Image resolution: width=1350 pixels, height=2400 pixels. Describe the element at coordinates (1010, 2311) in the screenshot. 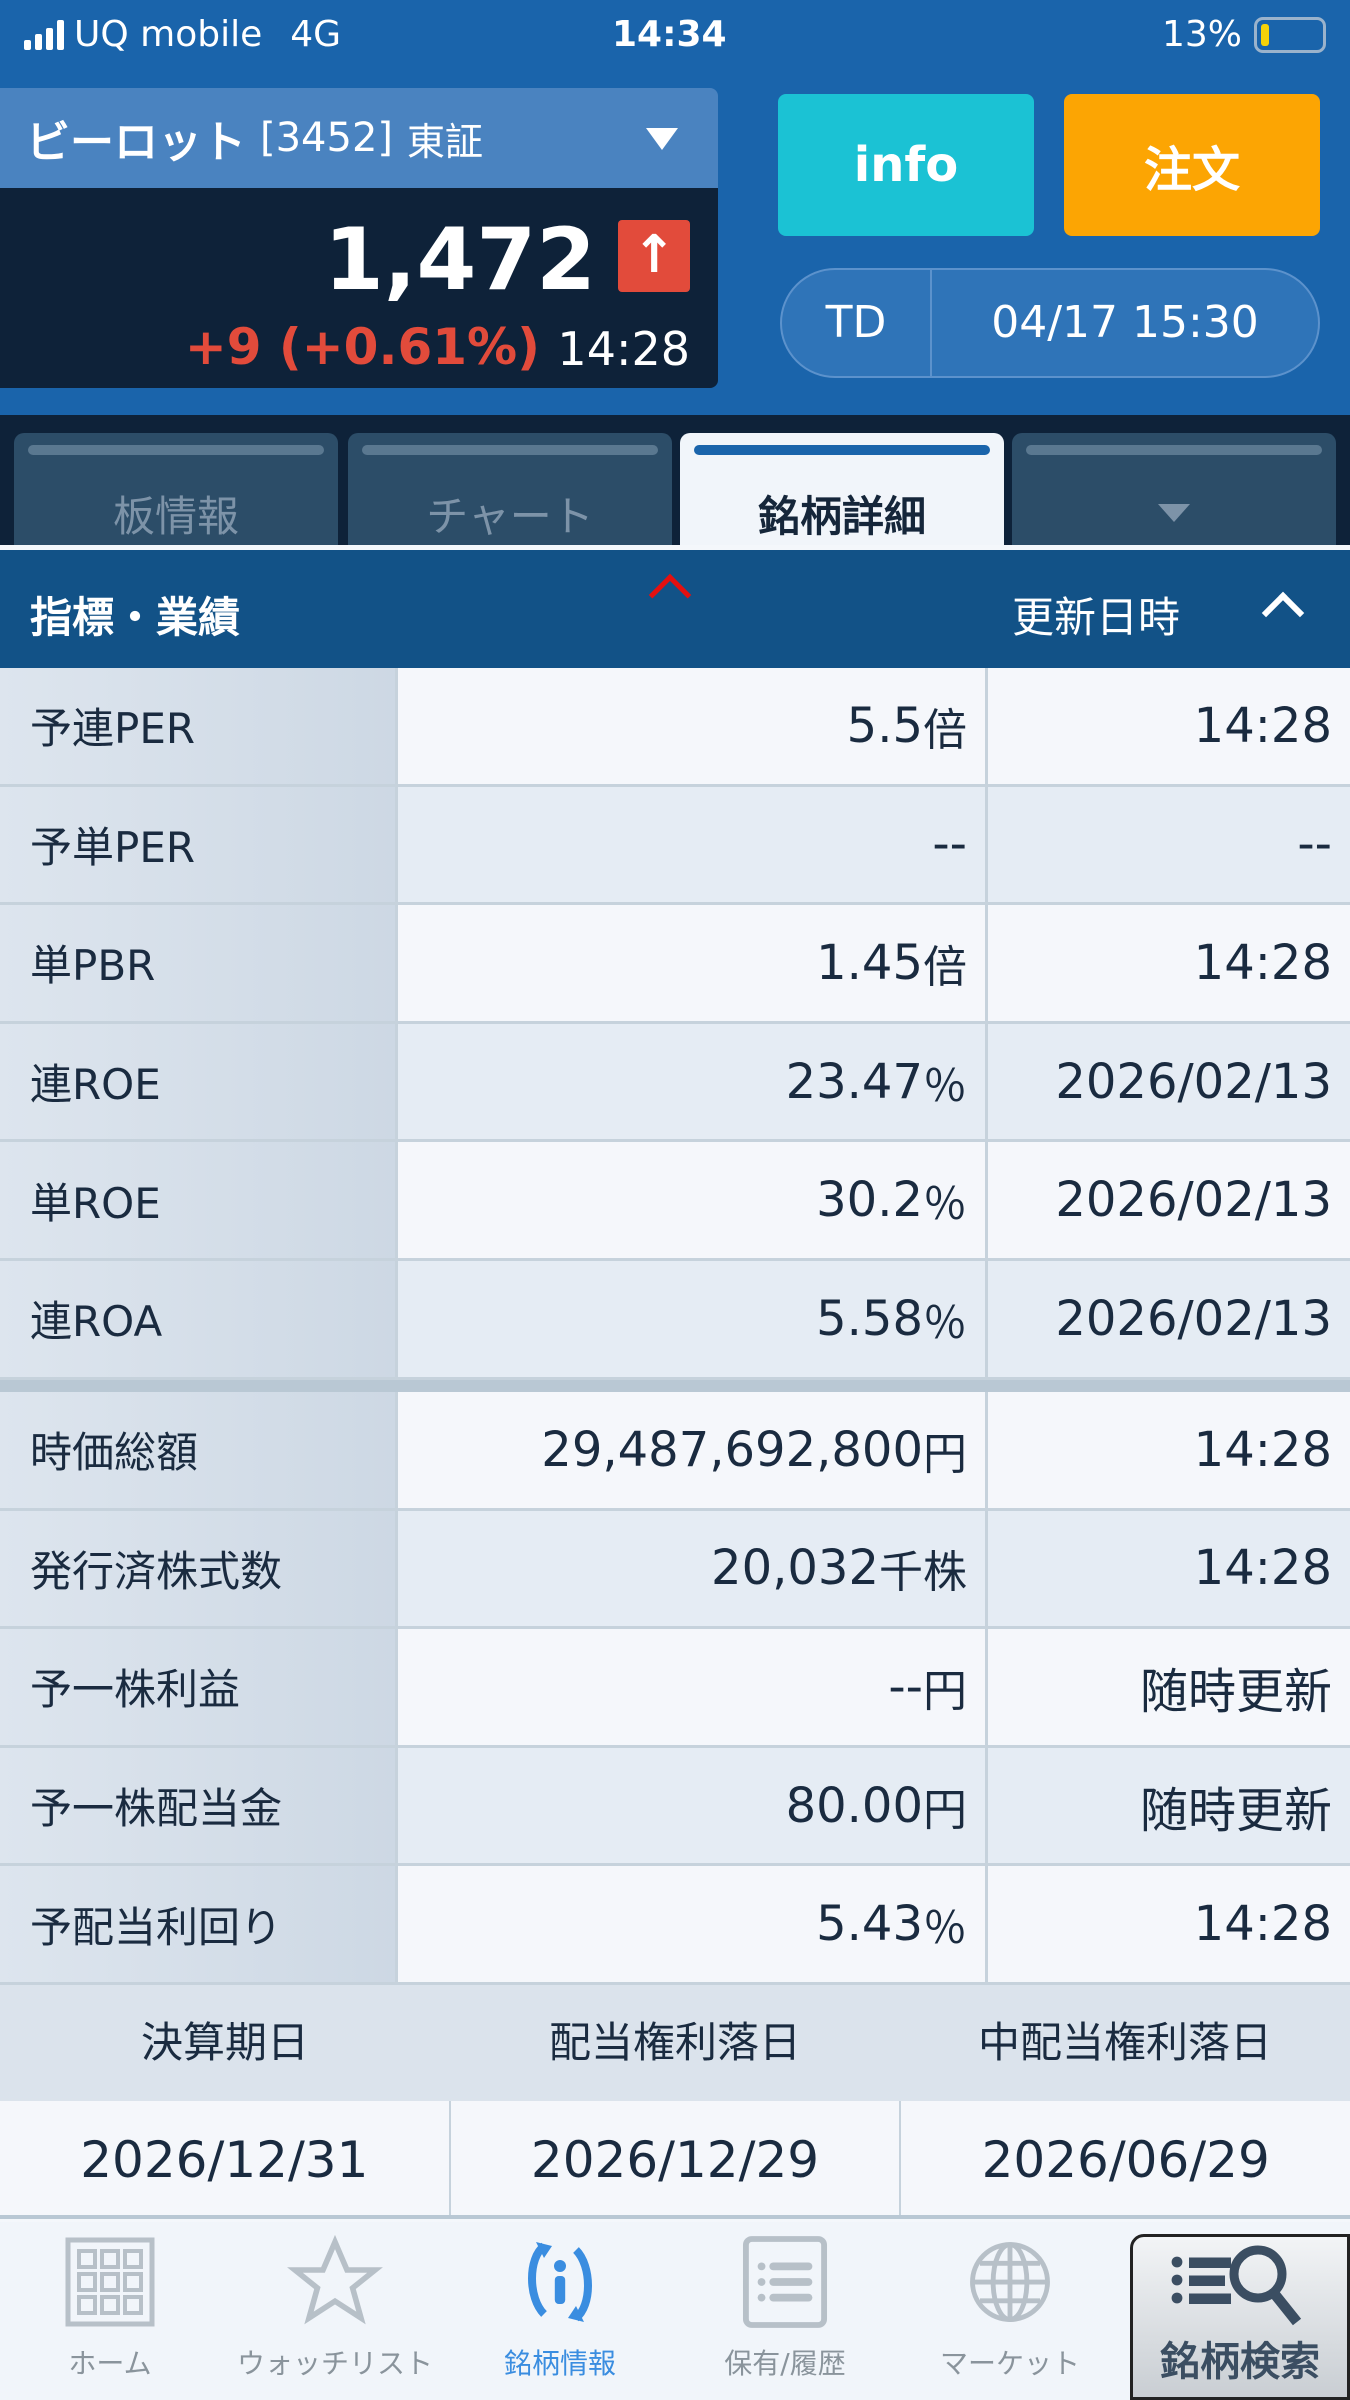

I see `nav-market: マーケット` at that location.